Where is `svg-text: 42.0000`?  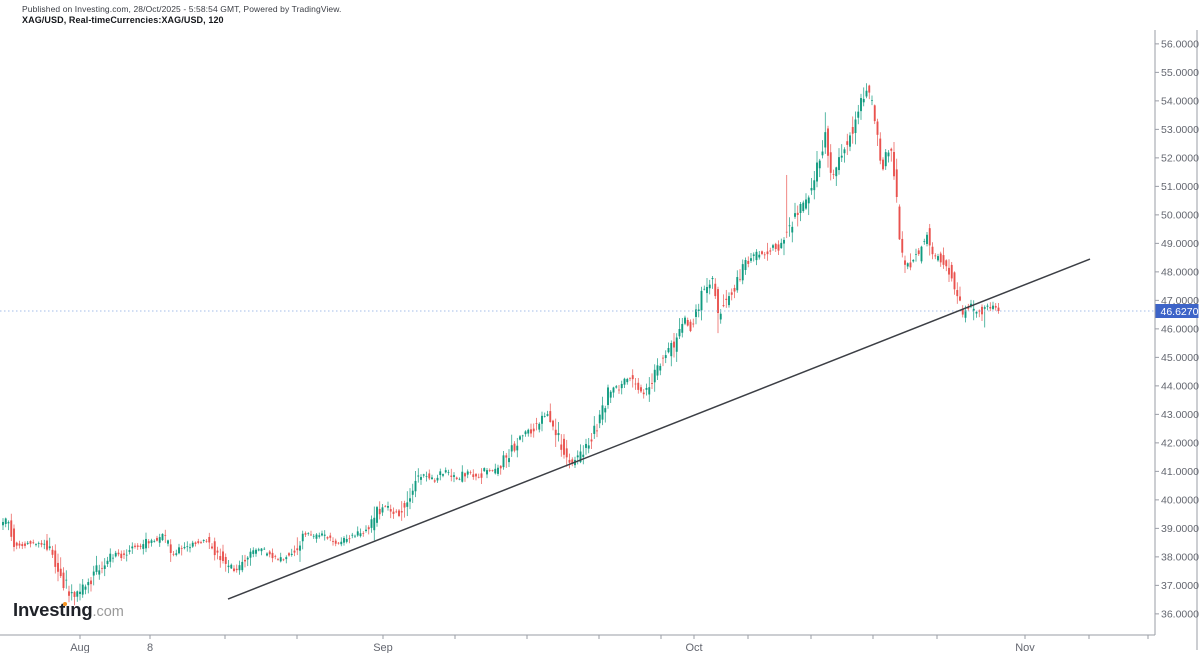 svg-text: 42.0000 is located at coordinates (1180, 443).